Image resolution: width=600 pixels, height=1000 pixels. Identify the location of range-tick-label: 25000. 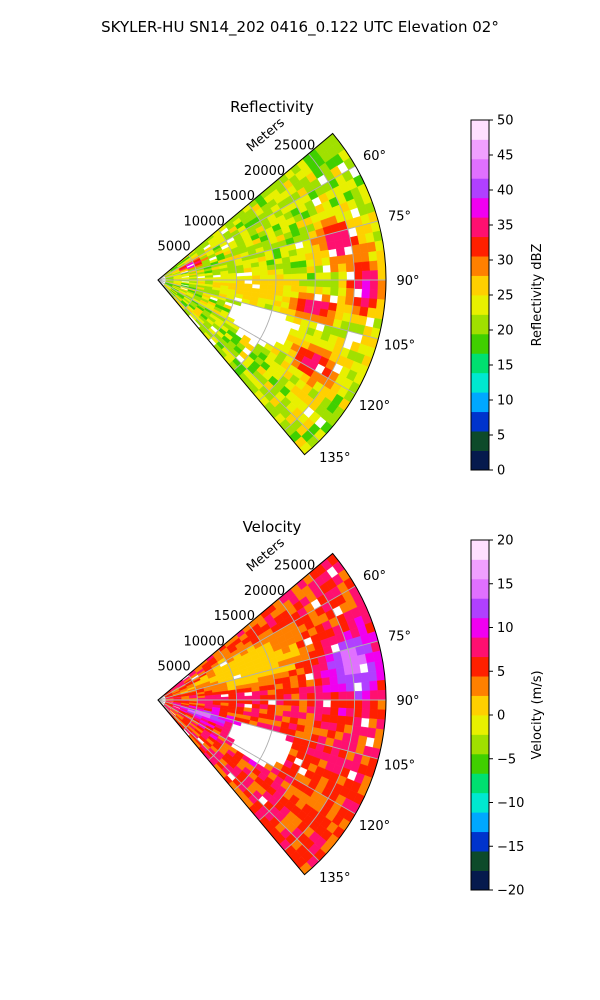
(294, 566).